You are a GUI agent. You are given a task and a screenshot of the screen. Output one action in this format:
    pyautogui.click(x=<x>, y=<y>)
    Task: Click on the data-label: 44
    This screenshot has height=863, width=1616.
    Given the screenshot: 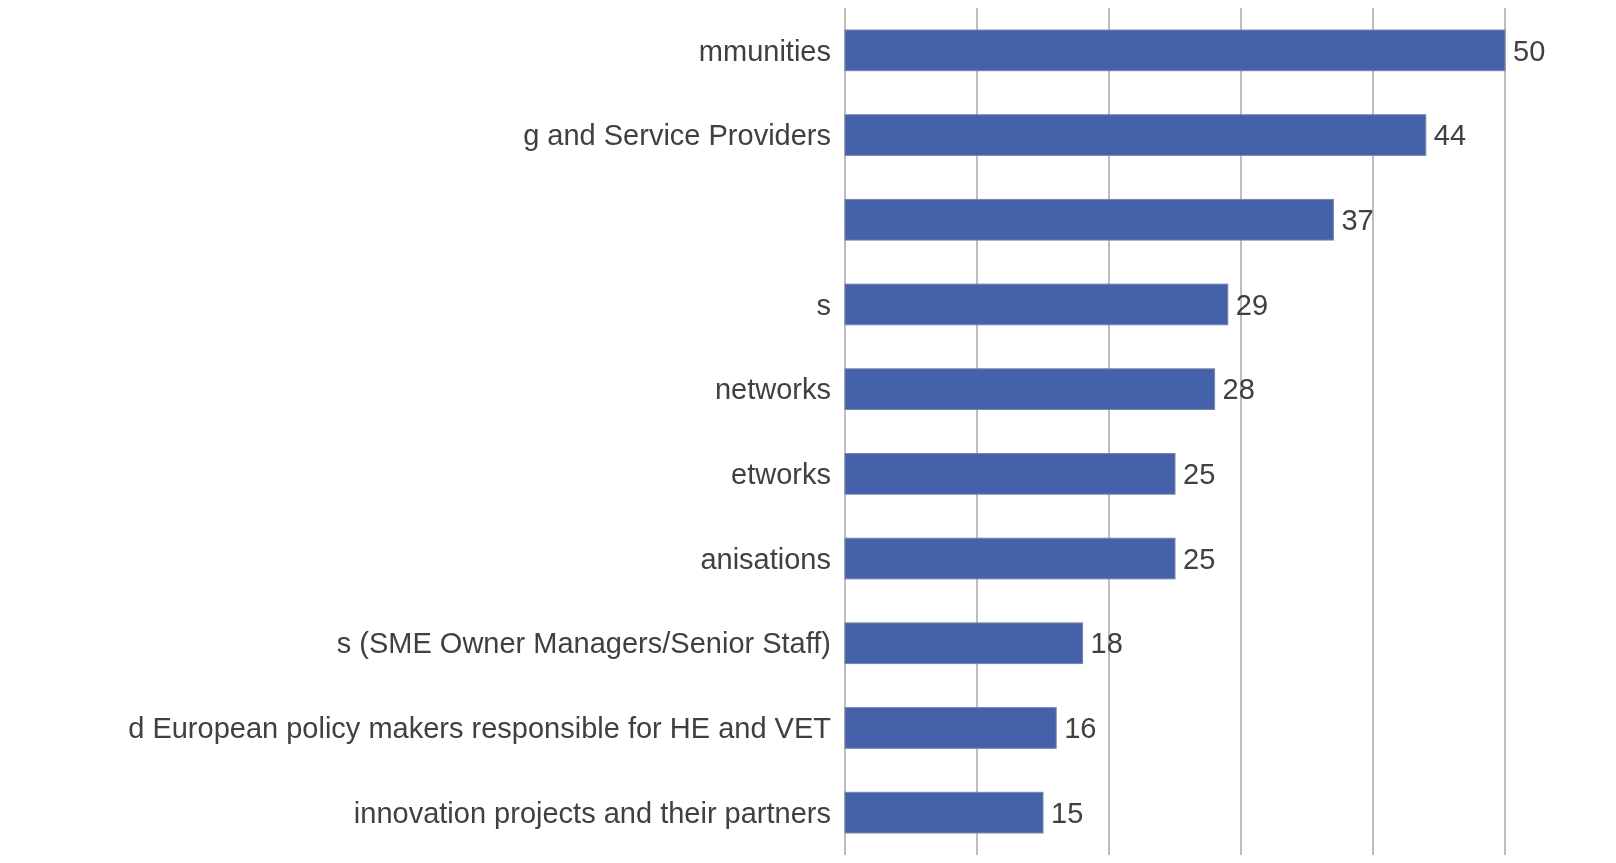 What is the action you would take?
    pyautogui.click(x=1450, y=135)
    